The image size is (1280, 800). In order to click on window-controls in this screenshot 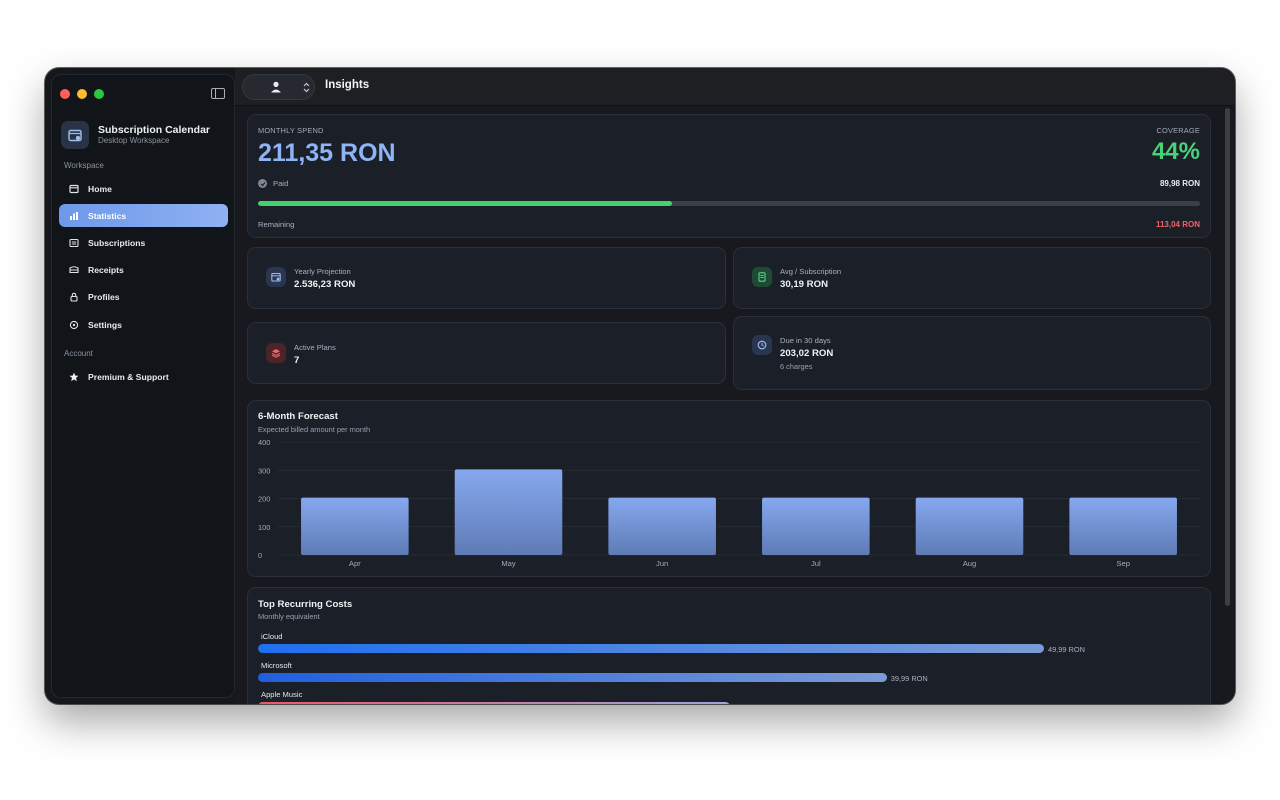, I will do `click(82, 94)`.